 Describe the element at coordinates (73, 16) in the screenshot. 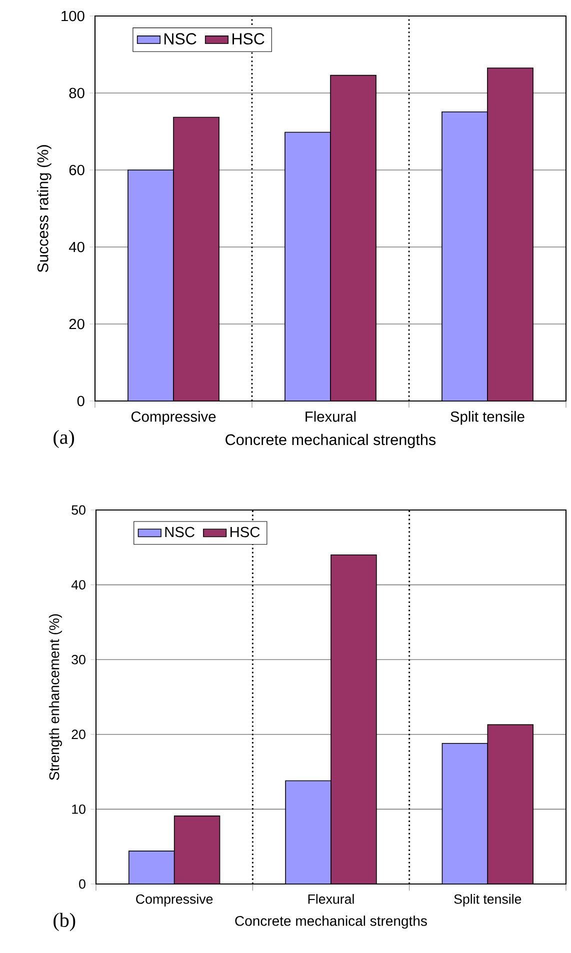

I see `y-tick-label: 100` at that location.